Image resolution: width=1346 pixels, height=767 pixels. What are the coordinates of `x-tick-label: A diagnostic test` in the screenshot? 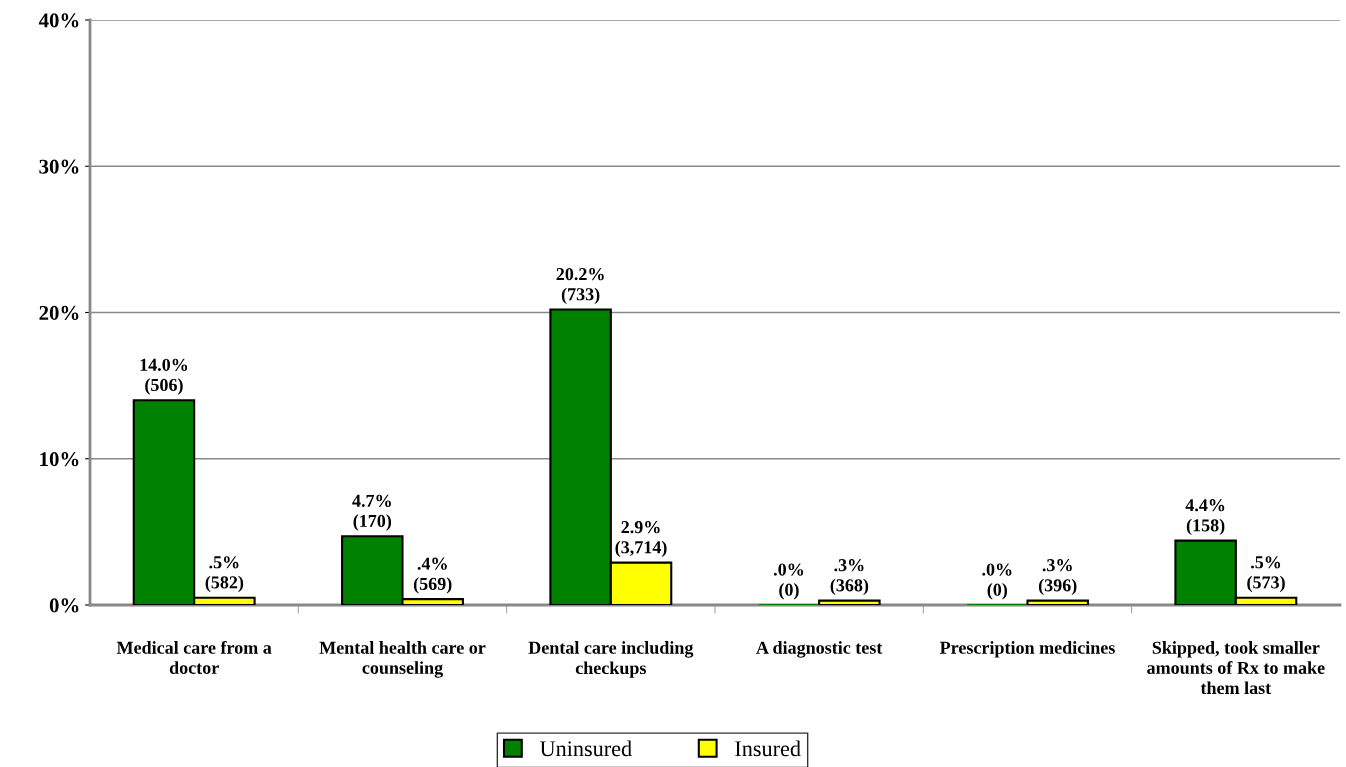 It's located at (819, 649).